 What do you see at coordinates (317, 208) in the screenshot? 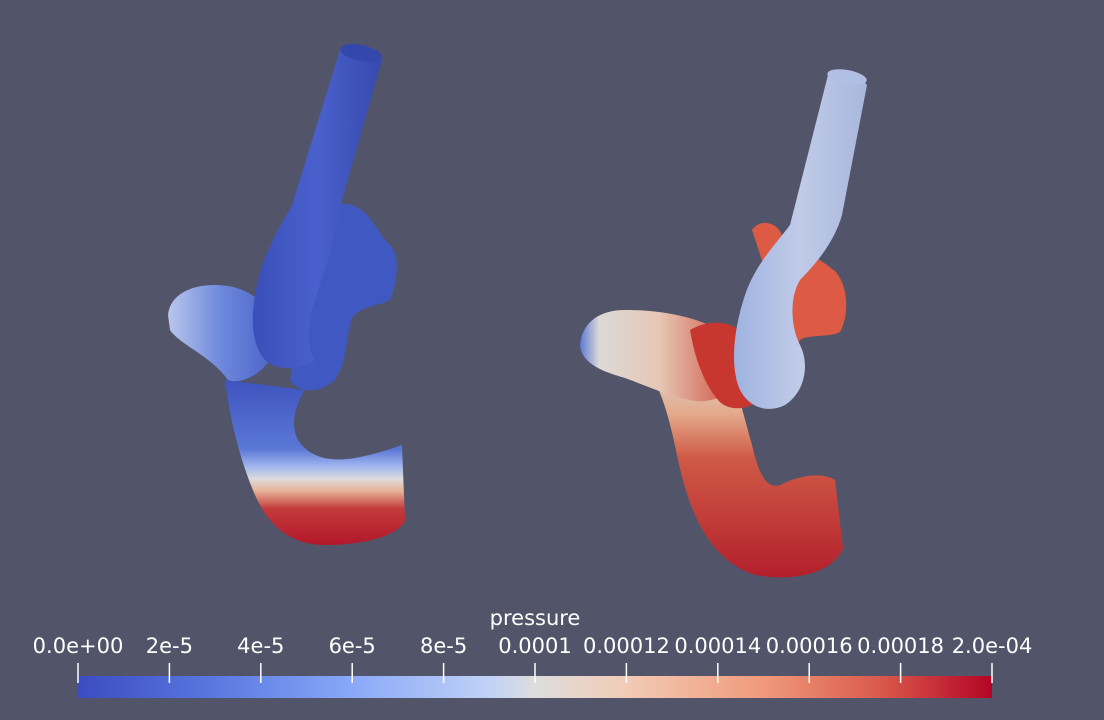
I see `left-vessel-tube` at bounding box center [317, 208].